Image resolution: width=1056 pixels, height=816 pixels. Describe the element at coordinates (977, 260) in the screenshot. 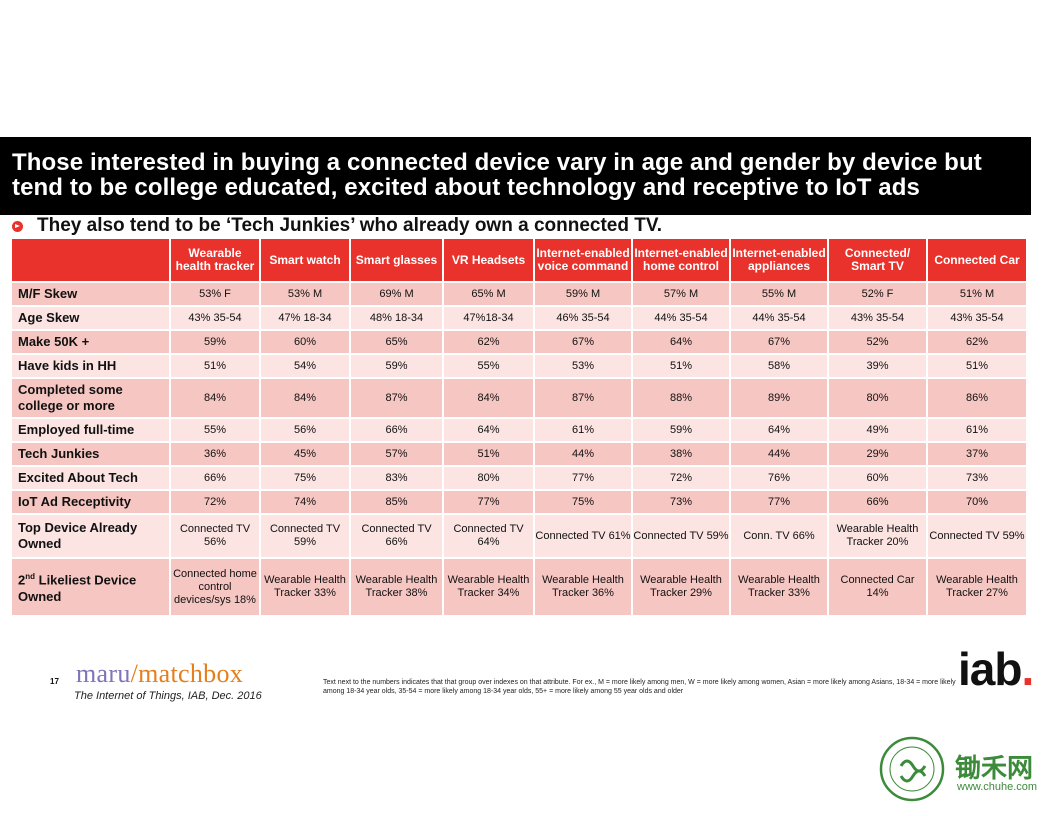

I see `column-header: Connected Car` at that location.